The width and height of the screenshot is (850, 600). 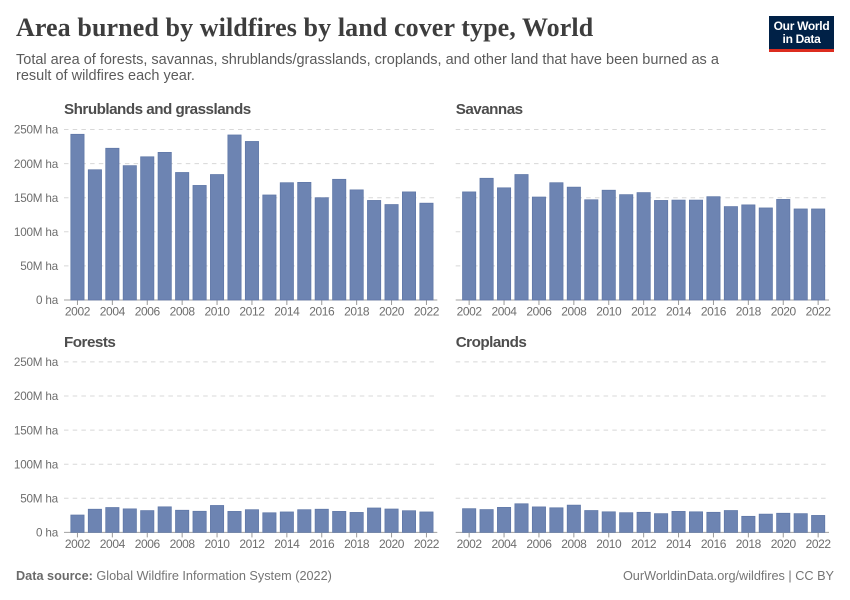 I want to click on svg-text: Croplands, so click(x=491, y=342).